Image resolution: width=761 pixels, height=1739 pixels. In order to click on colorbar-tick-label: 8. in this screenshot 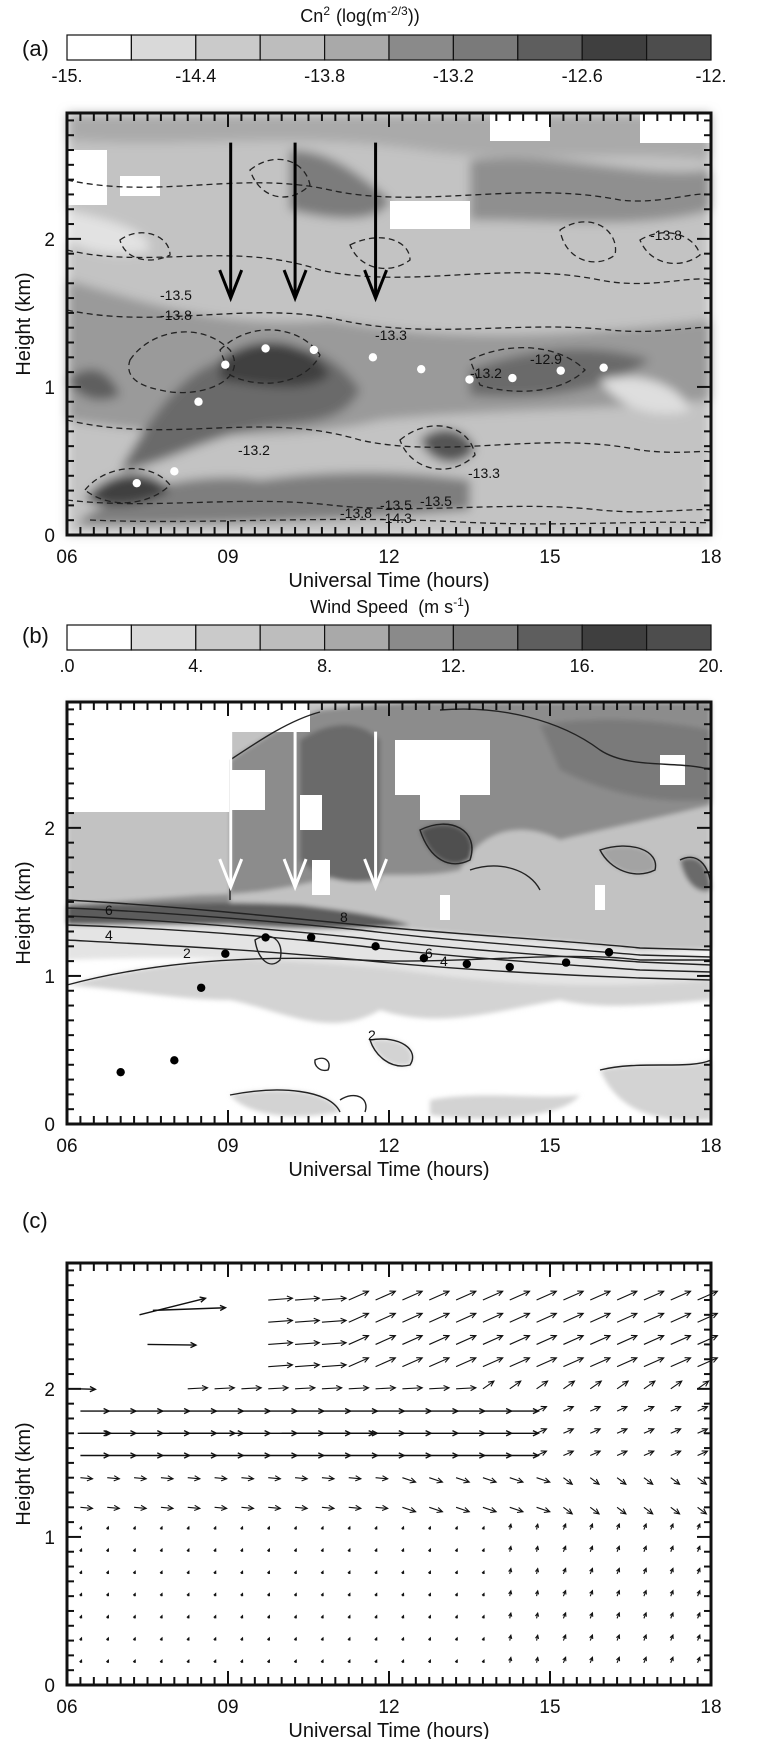, I will do `click(324, 666)`.